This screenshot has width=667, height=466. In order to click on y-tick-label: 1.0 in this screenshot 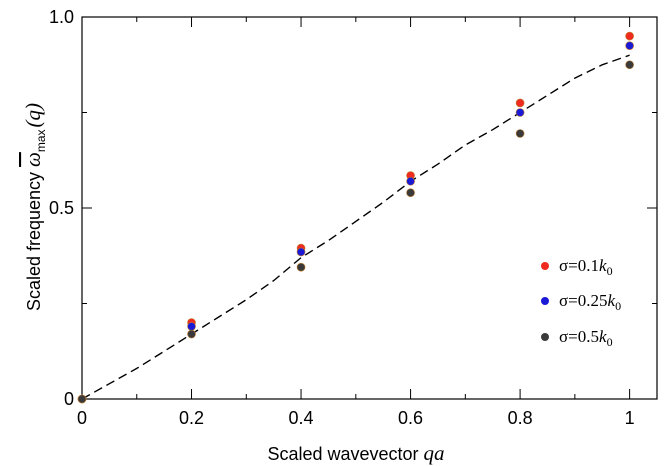, I will do `click(61, 17)`.